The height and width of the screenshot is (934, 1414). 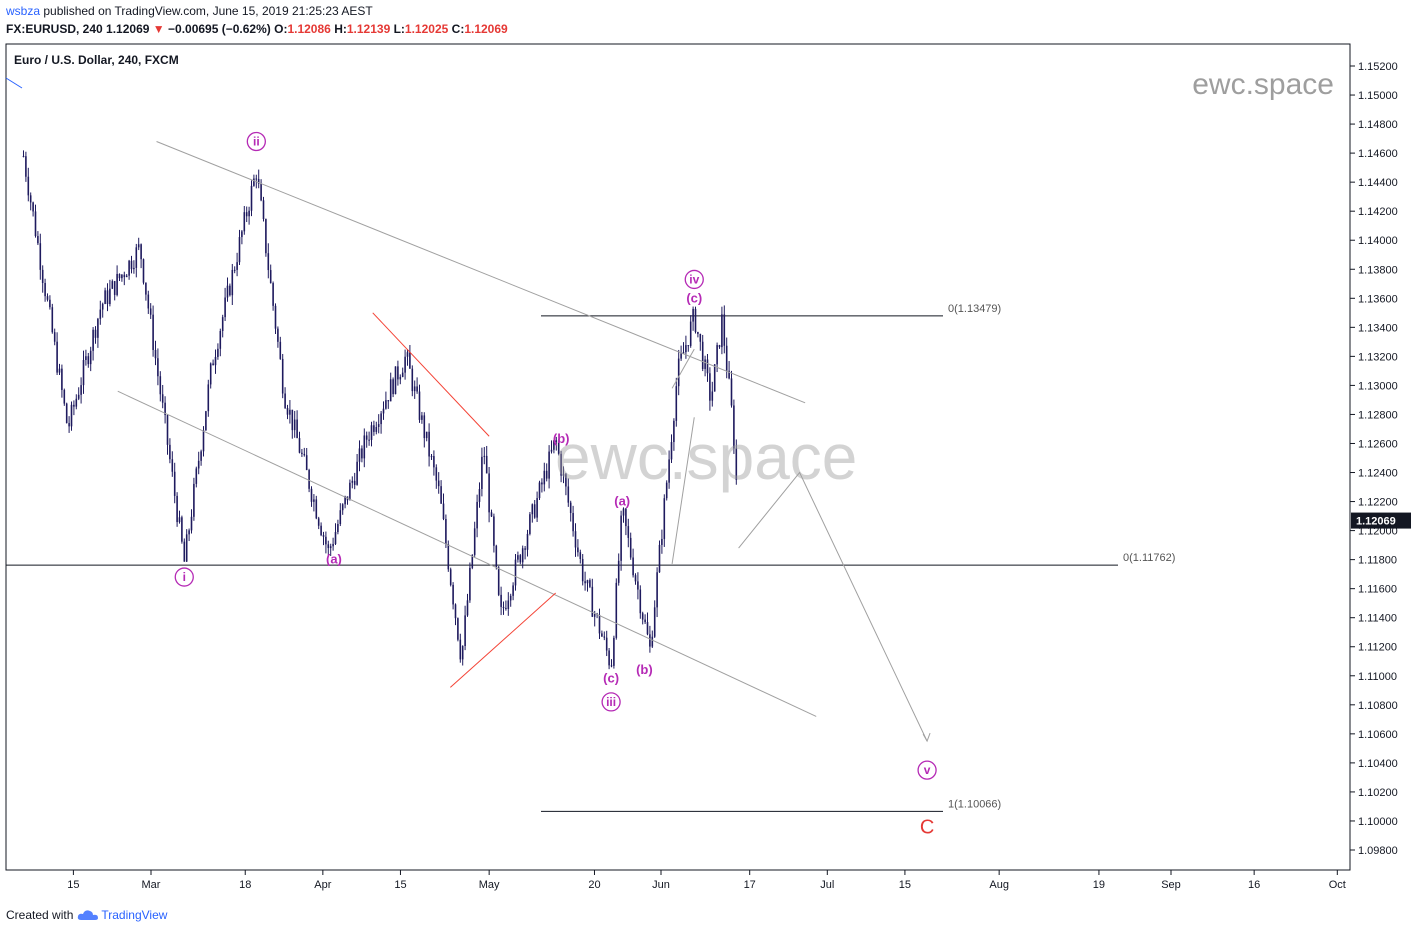 What do you see at coordinates (1378, 822) in the screenshot?
I see `price-tick-label: 1.10000` at bounding box center [1378, 822].